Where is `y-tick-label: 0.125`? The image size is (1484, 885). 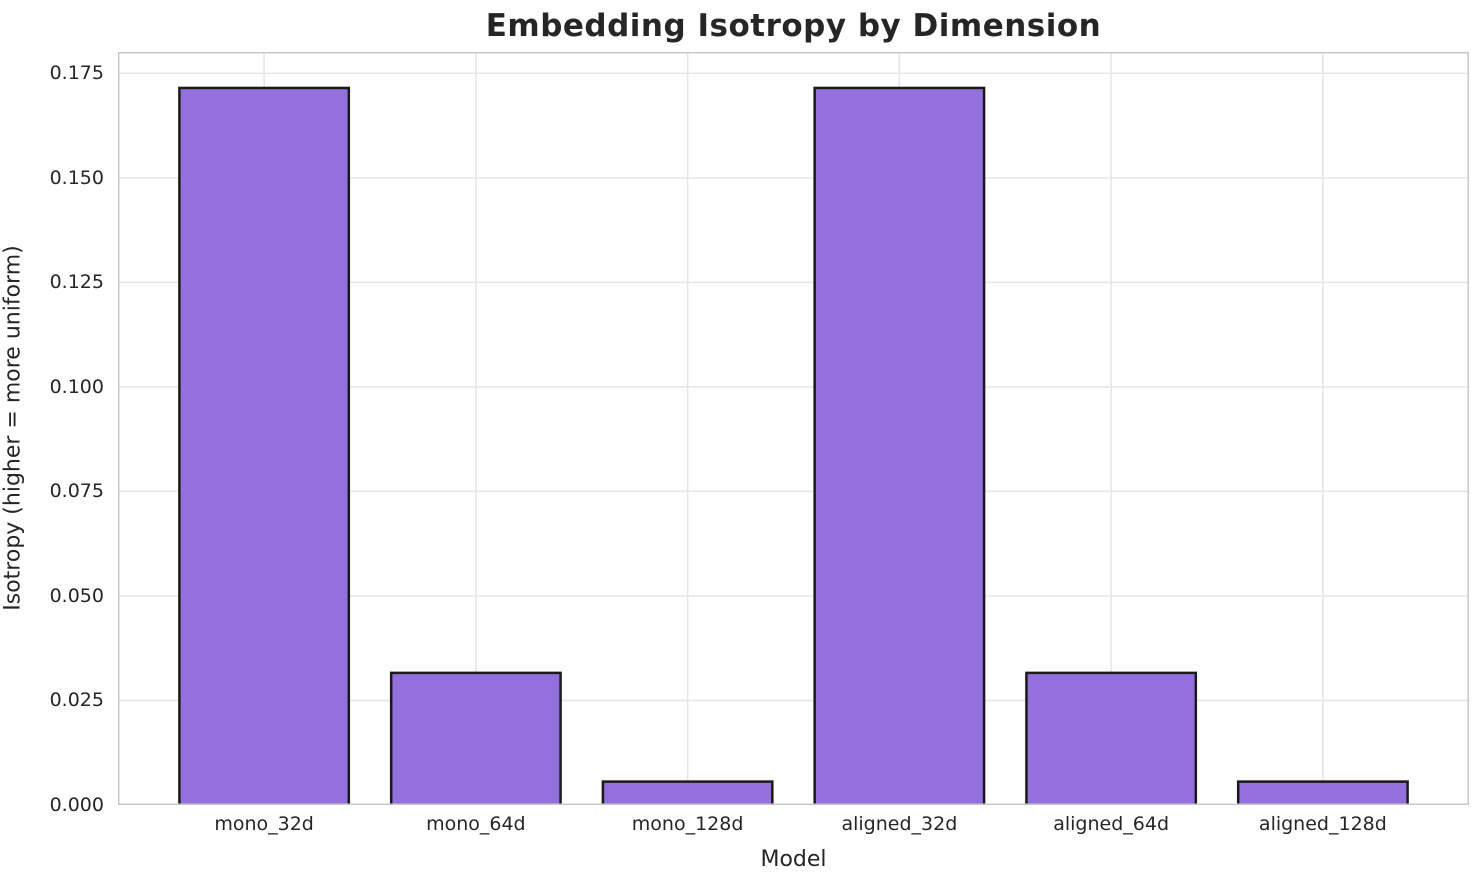
y-tick-label: 0.125 is located at coordinates (76, 282).